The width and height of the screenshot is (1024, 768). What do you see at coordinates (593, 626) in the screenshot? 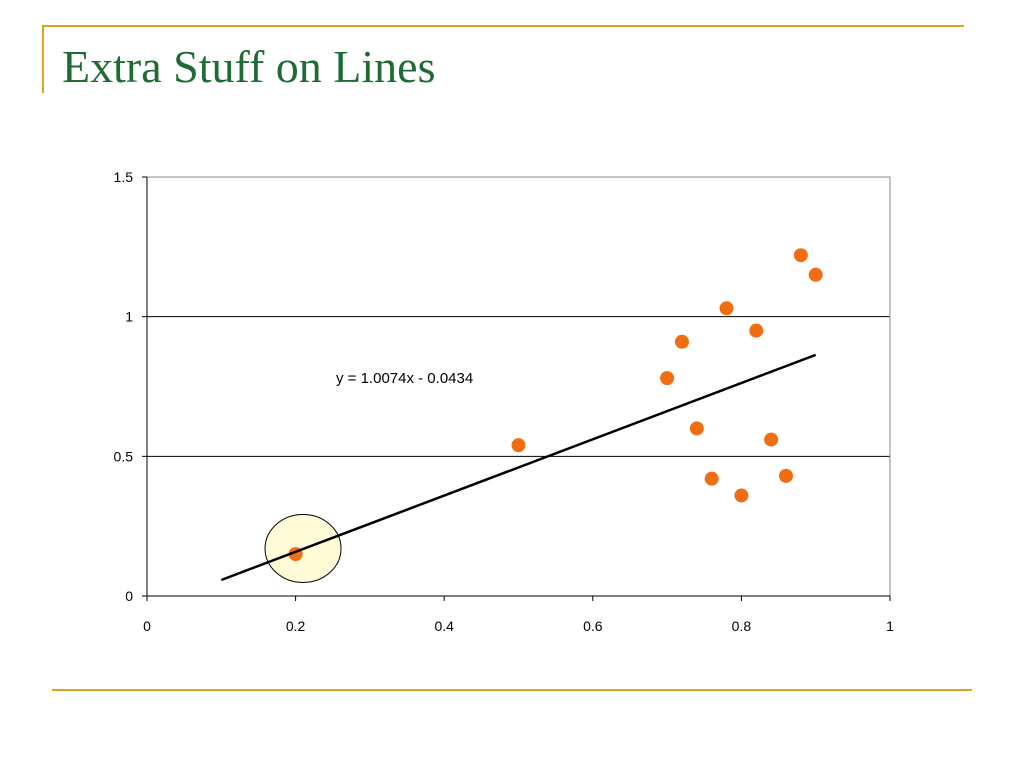
I see `x-tick-label: 0.6` at bounding box center [593, 626].